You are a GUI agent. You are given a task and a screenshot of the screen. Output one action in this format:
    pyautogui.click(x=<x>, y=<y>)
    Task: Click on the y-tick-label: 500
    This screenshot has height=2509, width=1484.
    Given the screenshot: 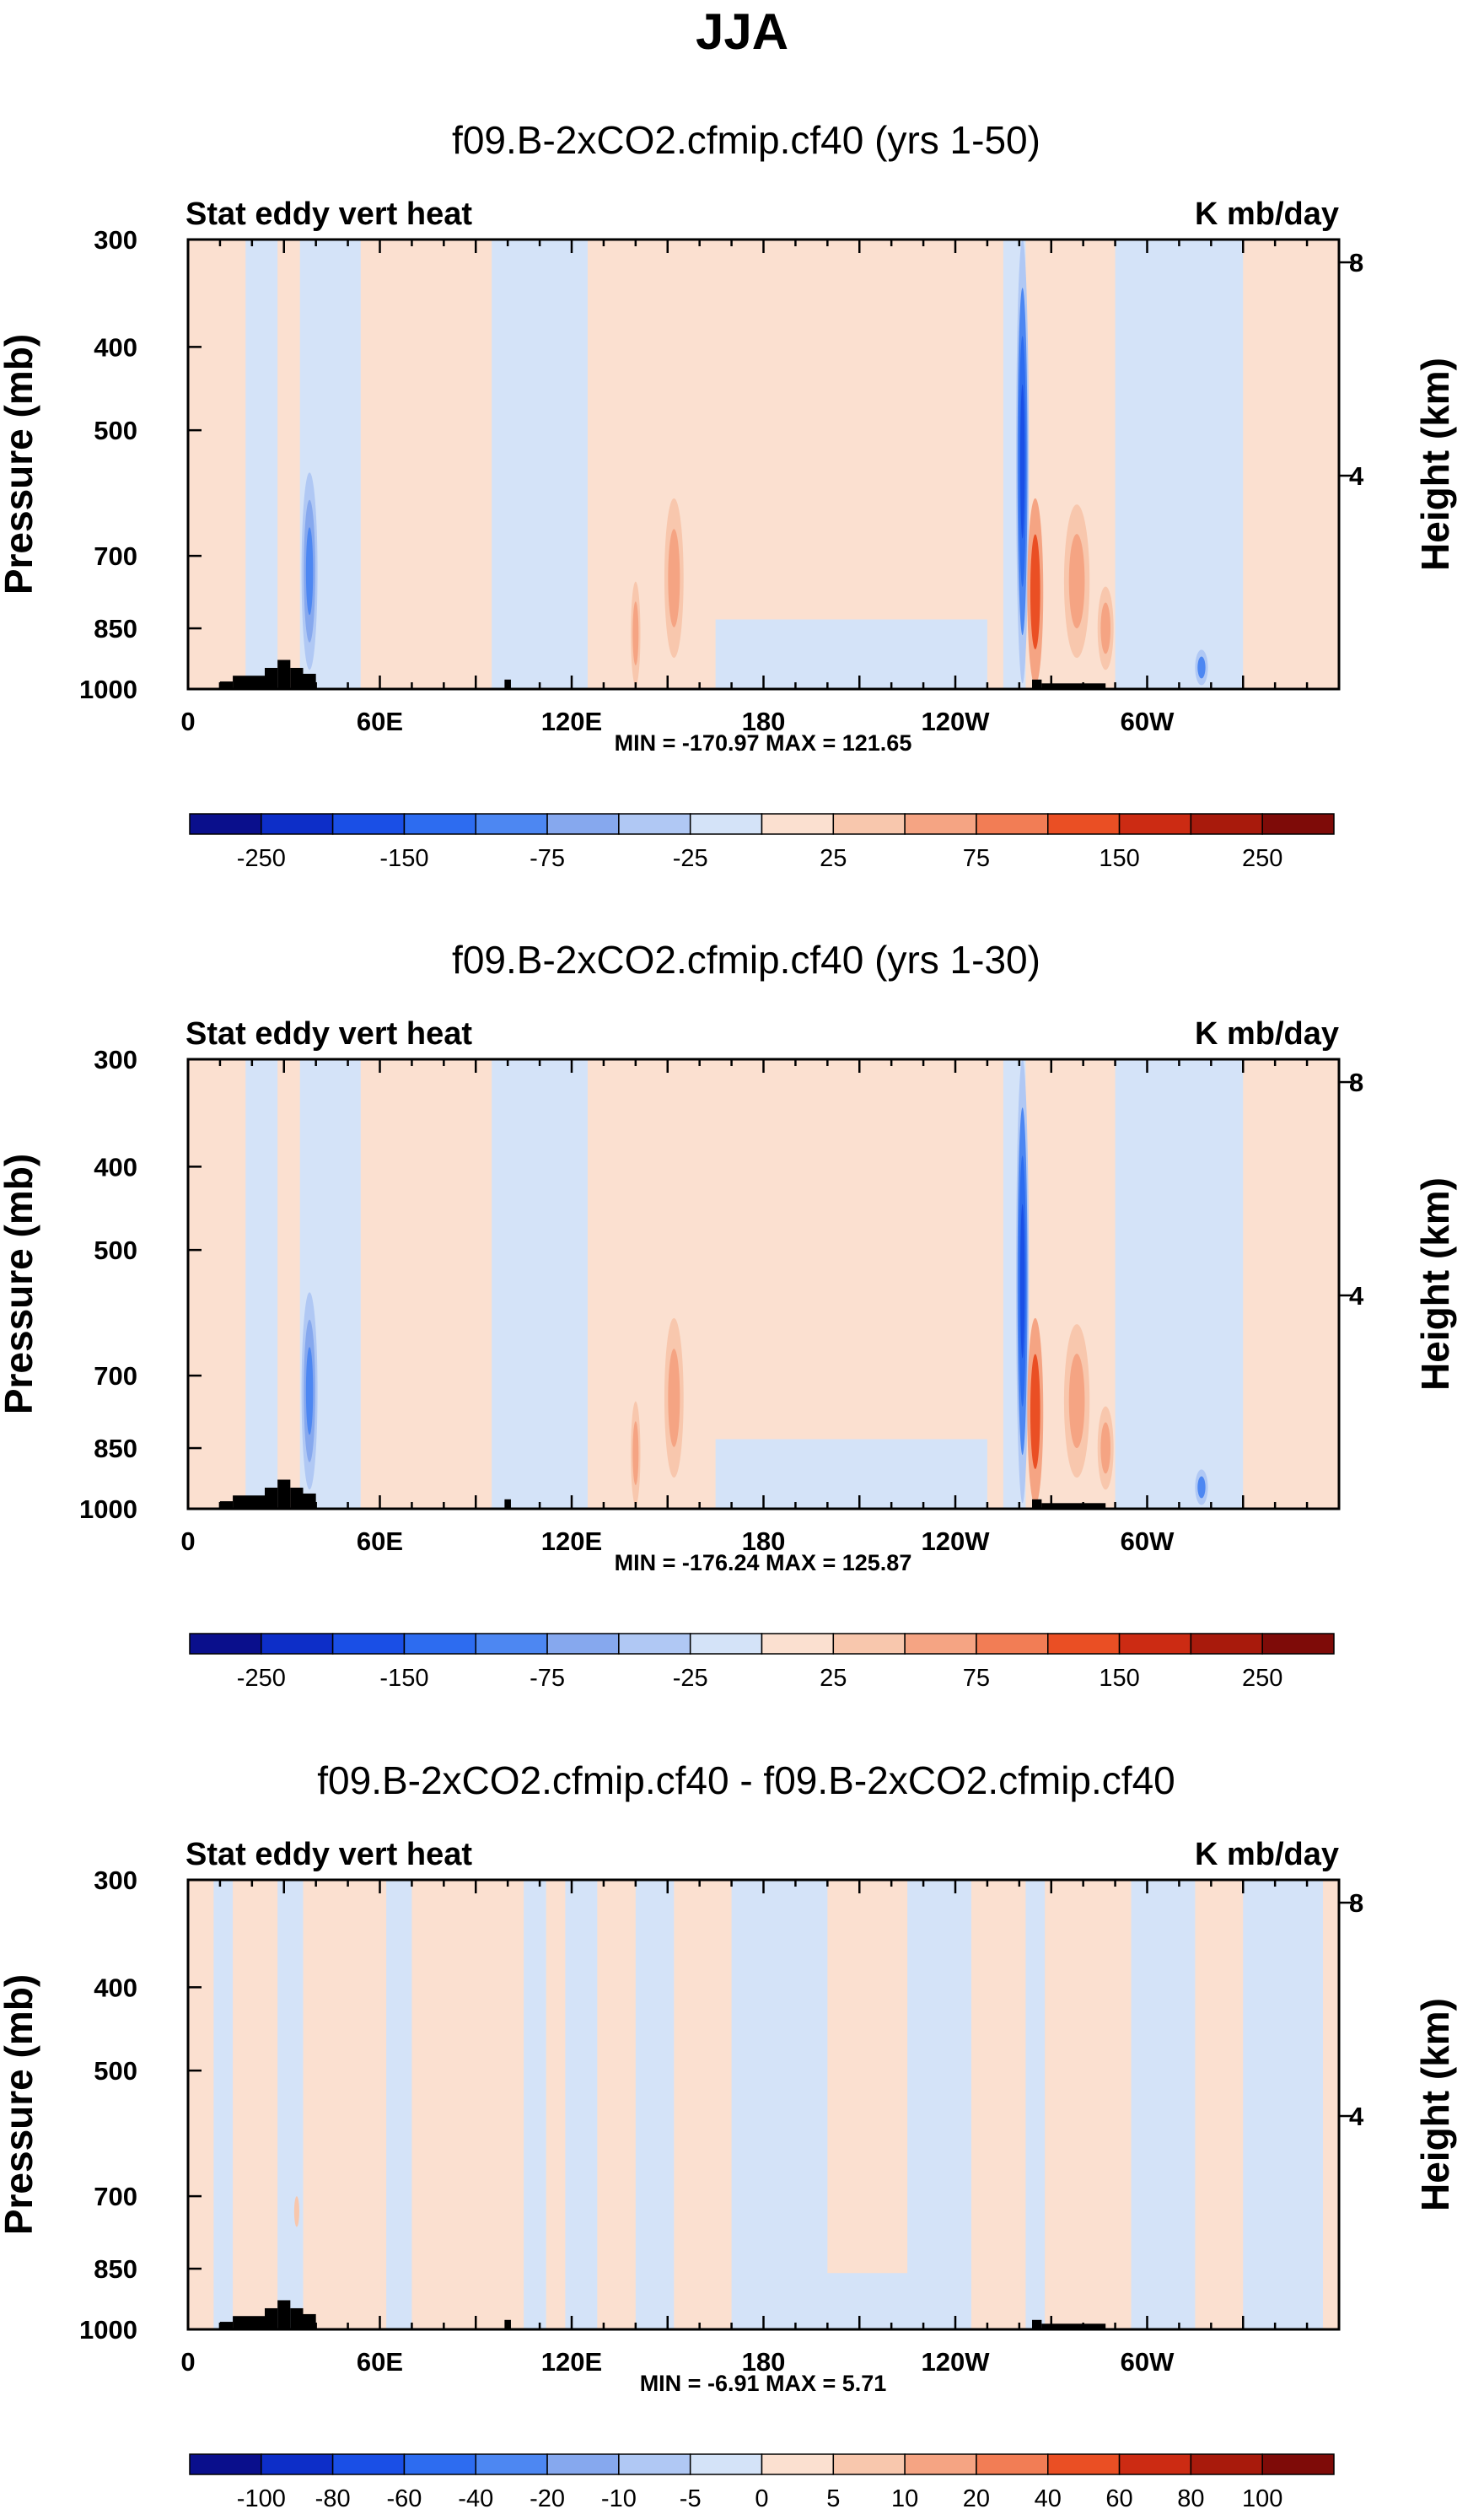 What is the action you would take?
    pyautogui.click(x=115, y=430)
    